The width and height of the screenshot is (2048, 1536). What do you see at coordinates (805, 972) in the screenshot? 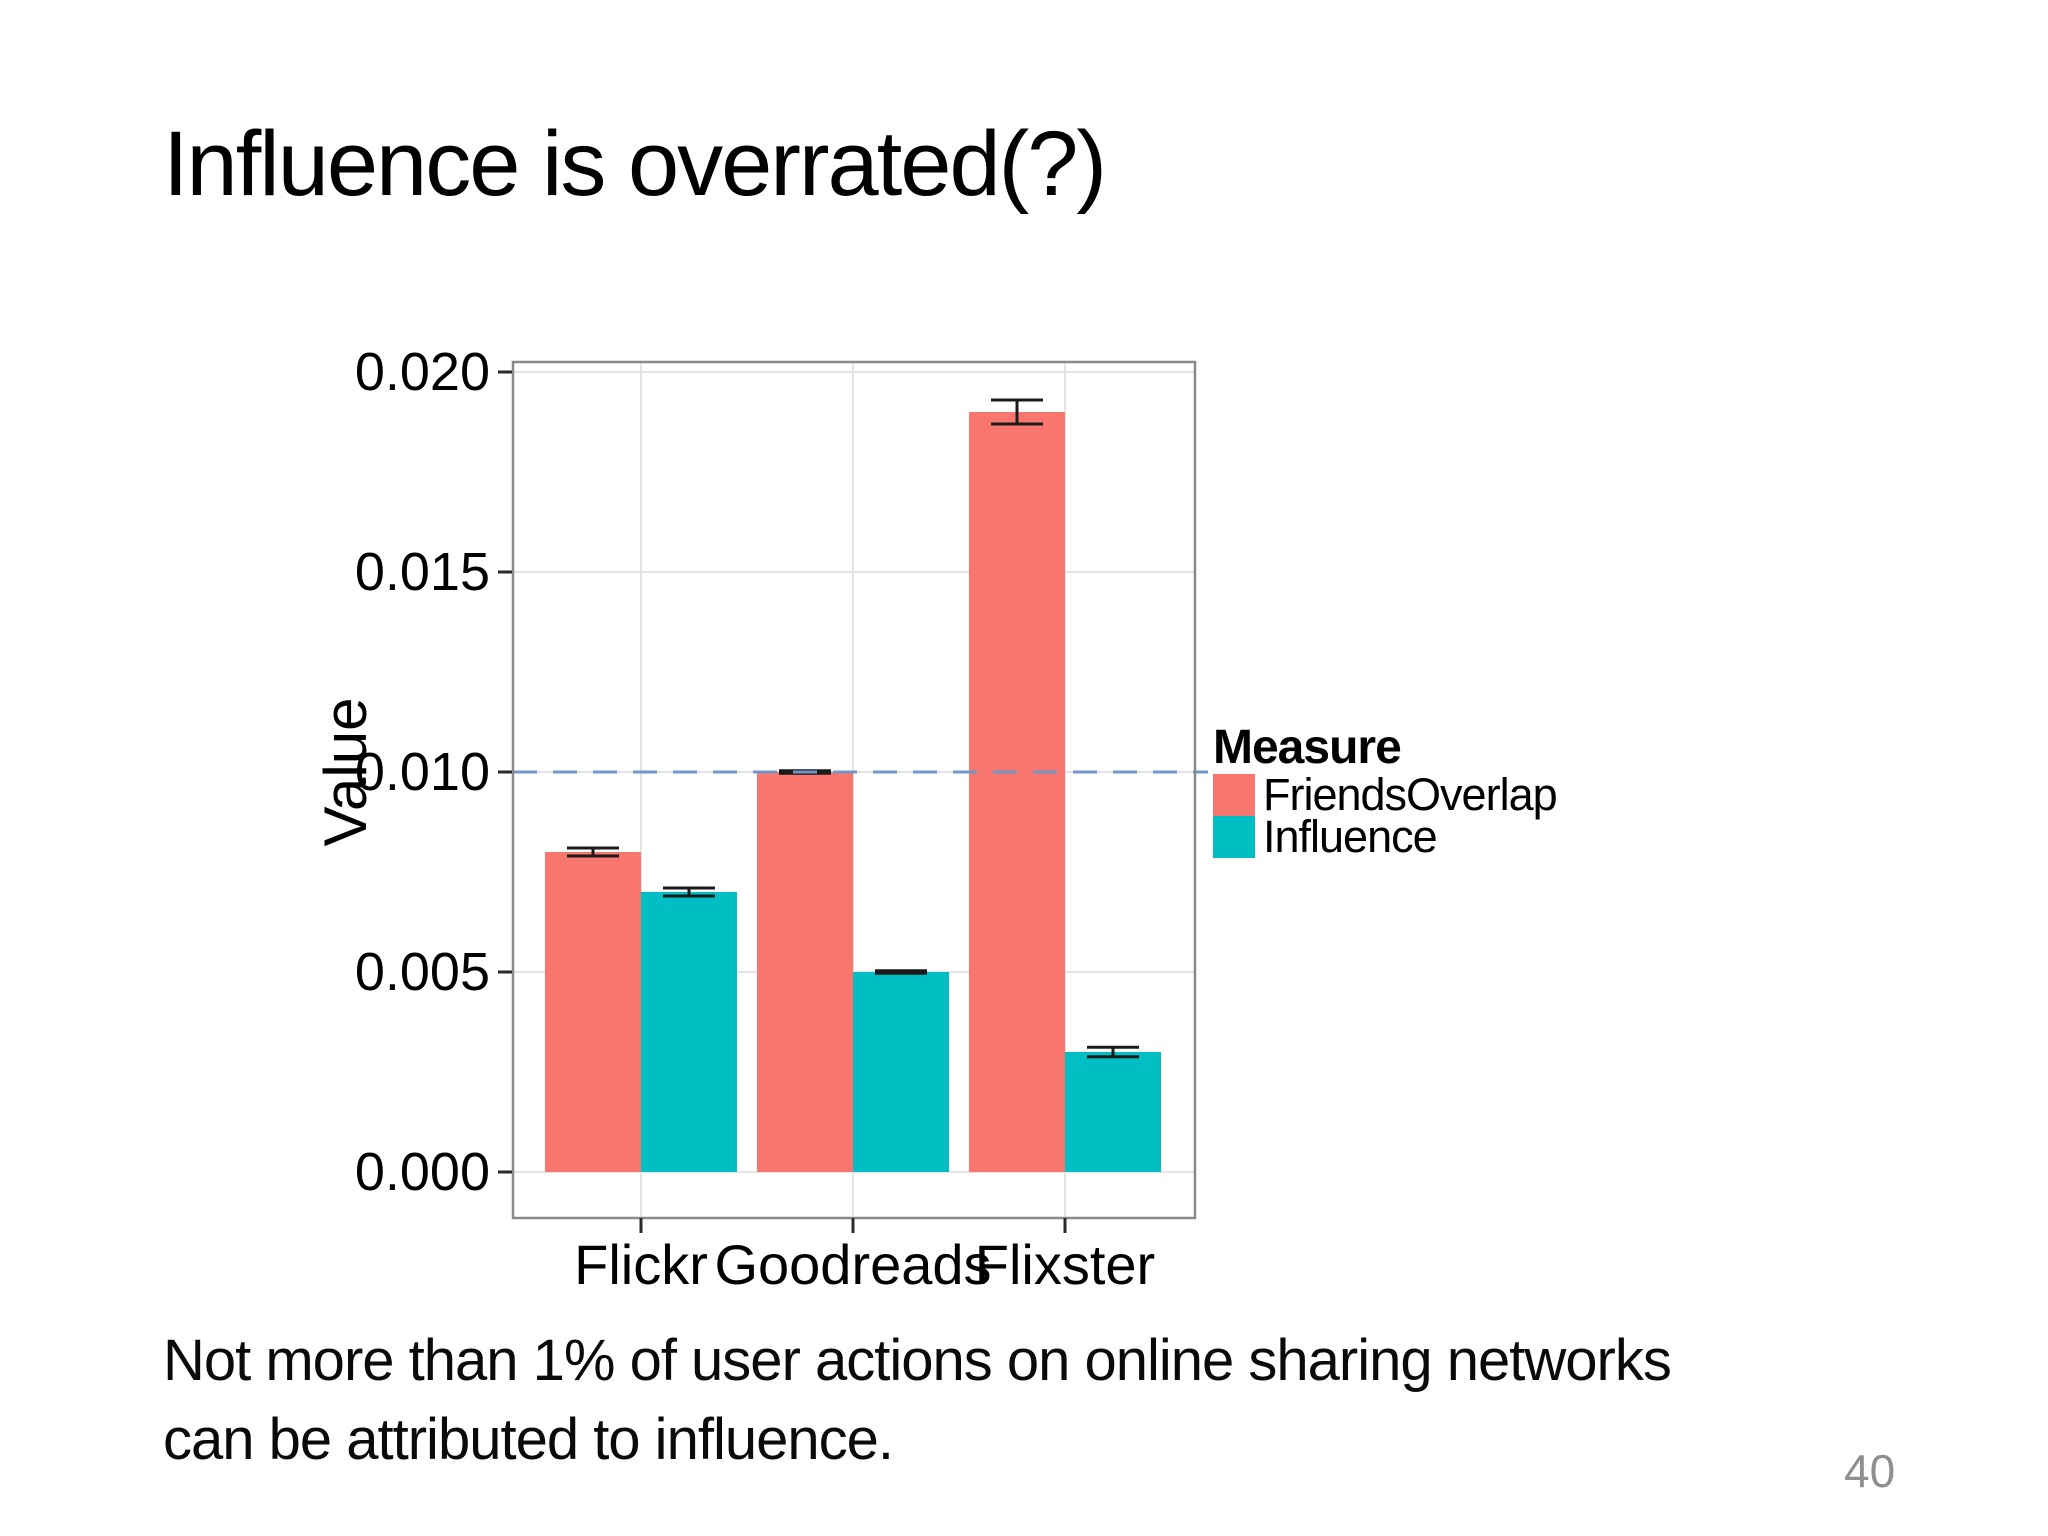
I see `bar-goodreads-friendsoverlap` at bounding box center [805, 972].